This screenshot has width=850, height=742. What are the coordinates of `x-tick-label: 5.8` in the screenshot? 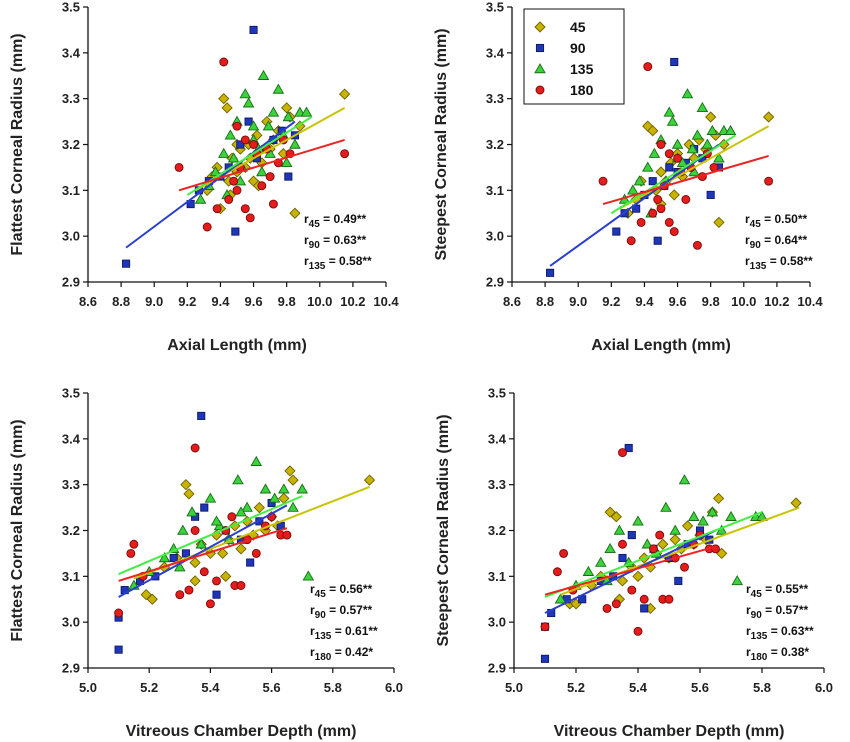 It's located at (762, 687).